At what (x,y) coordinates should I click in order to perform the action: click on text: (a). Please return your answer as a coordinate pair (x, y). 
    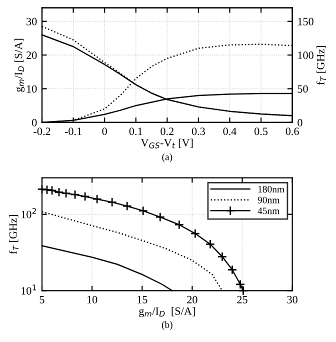
    Looking at the image, I should click on (167, 157).